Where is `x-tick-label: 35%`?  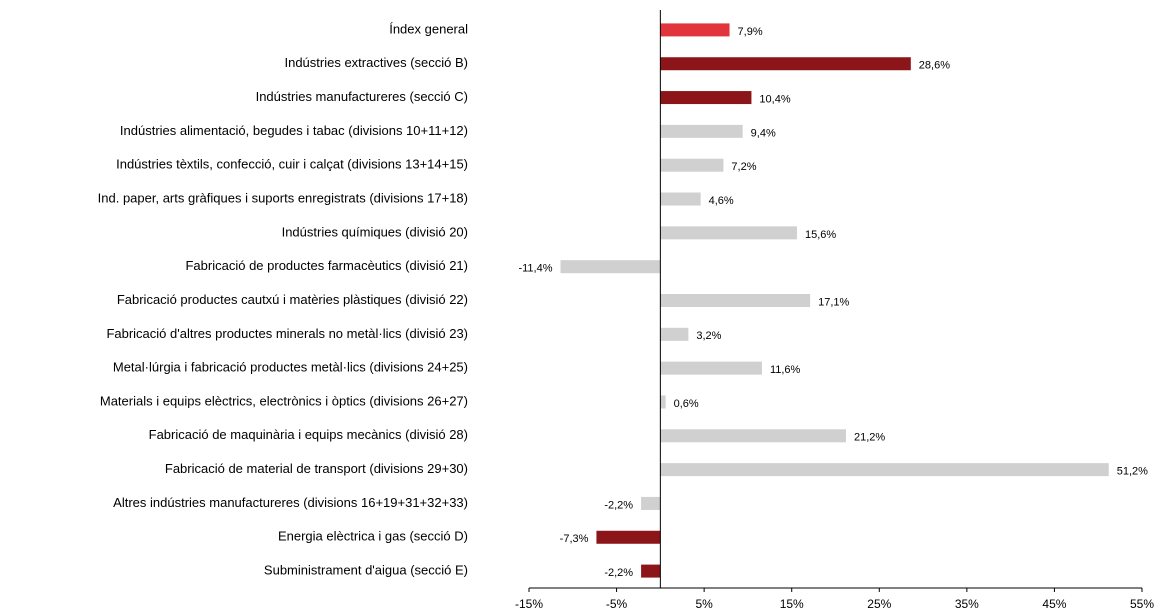
x-tick-label: 35% is located at coordinates (967, 603).